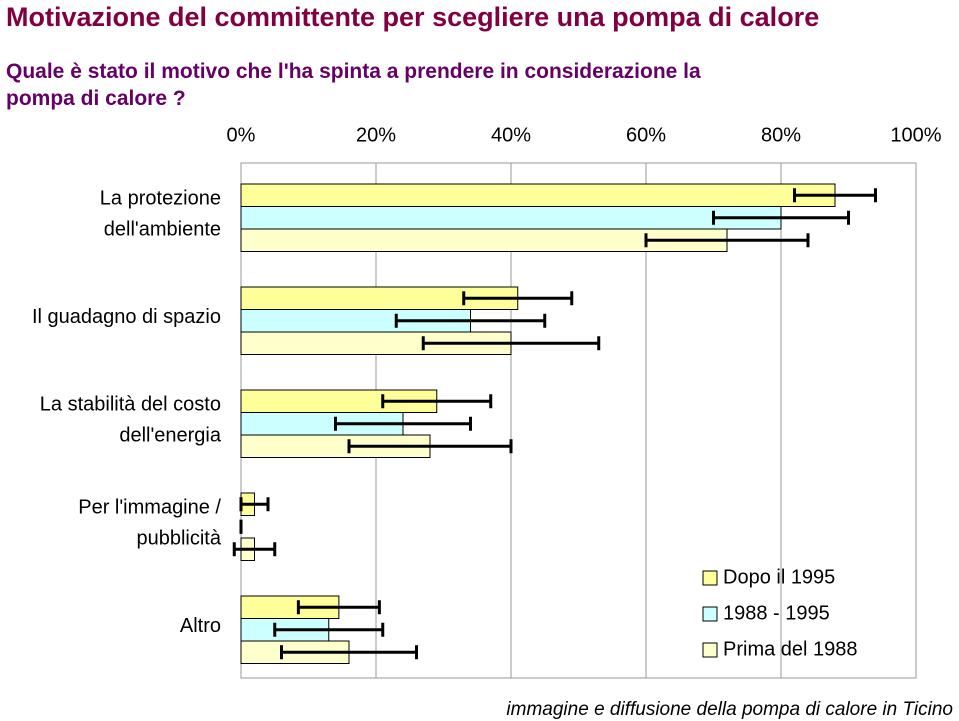  What do you see at coordinates (790, 649) in the screenshot?
I see `legend-label: Prima del 1988` at bounding box center [790, 649].